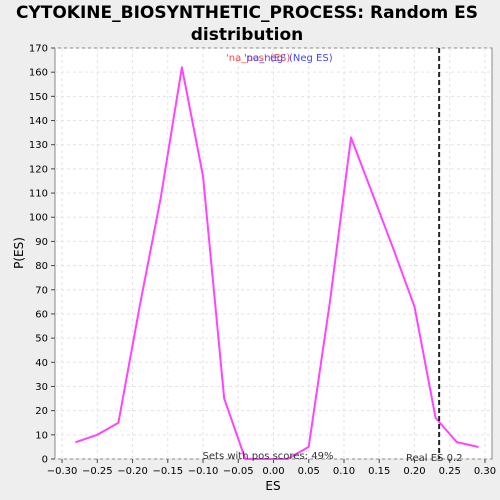  Describe the element at coordinates (273, 471) in the screenshot. I see `x-tick-label: 0.00` at that location.